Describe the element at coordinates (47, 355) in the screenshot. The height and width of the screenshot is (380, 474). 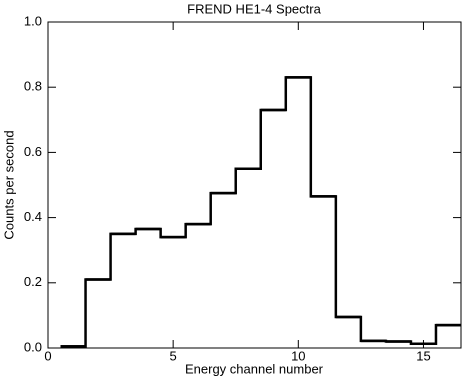
I see `x-tick-label: 0` at that location.